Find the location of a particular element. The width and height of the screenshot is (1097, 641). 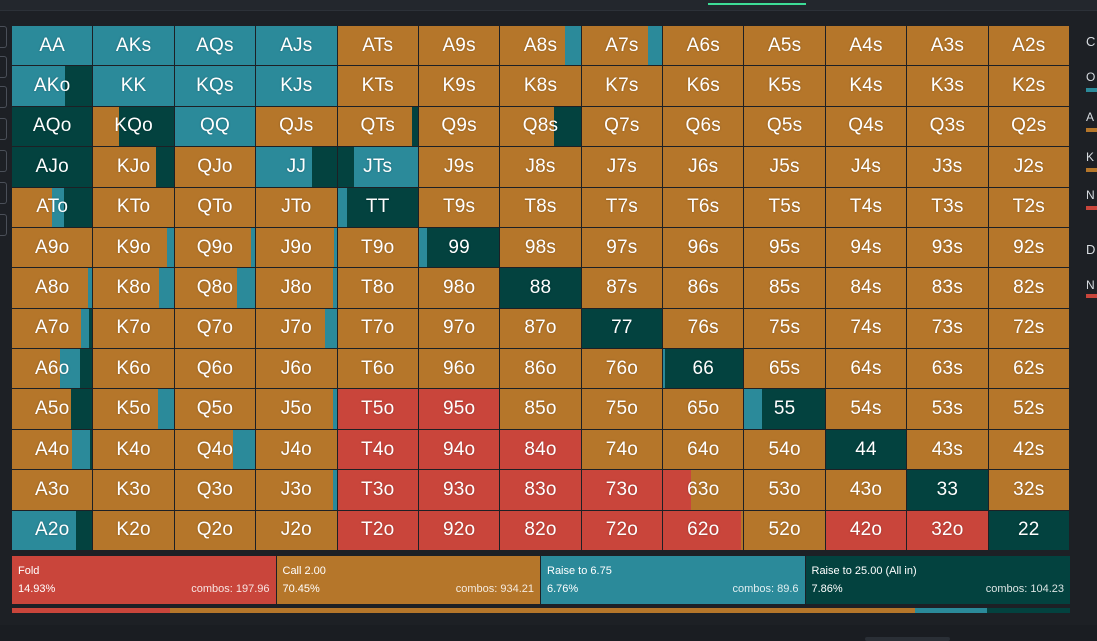

hand-cell: 33 is located at coordinates (948, 490).